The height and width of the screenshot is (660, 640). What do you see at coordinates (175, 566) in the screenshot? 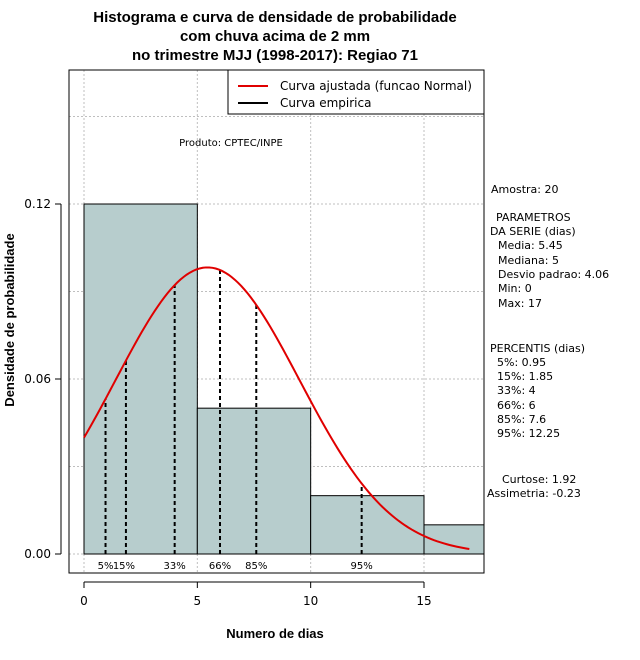
I see `percentile-label: 33%` at bounding box center [175, 566].